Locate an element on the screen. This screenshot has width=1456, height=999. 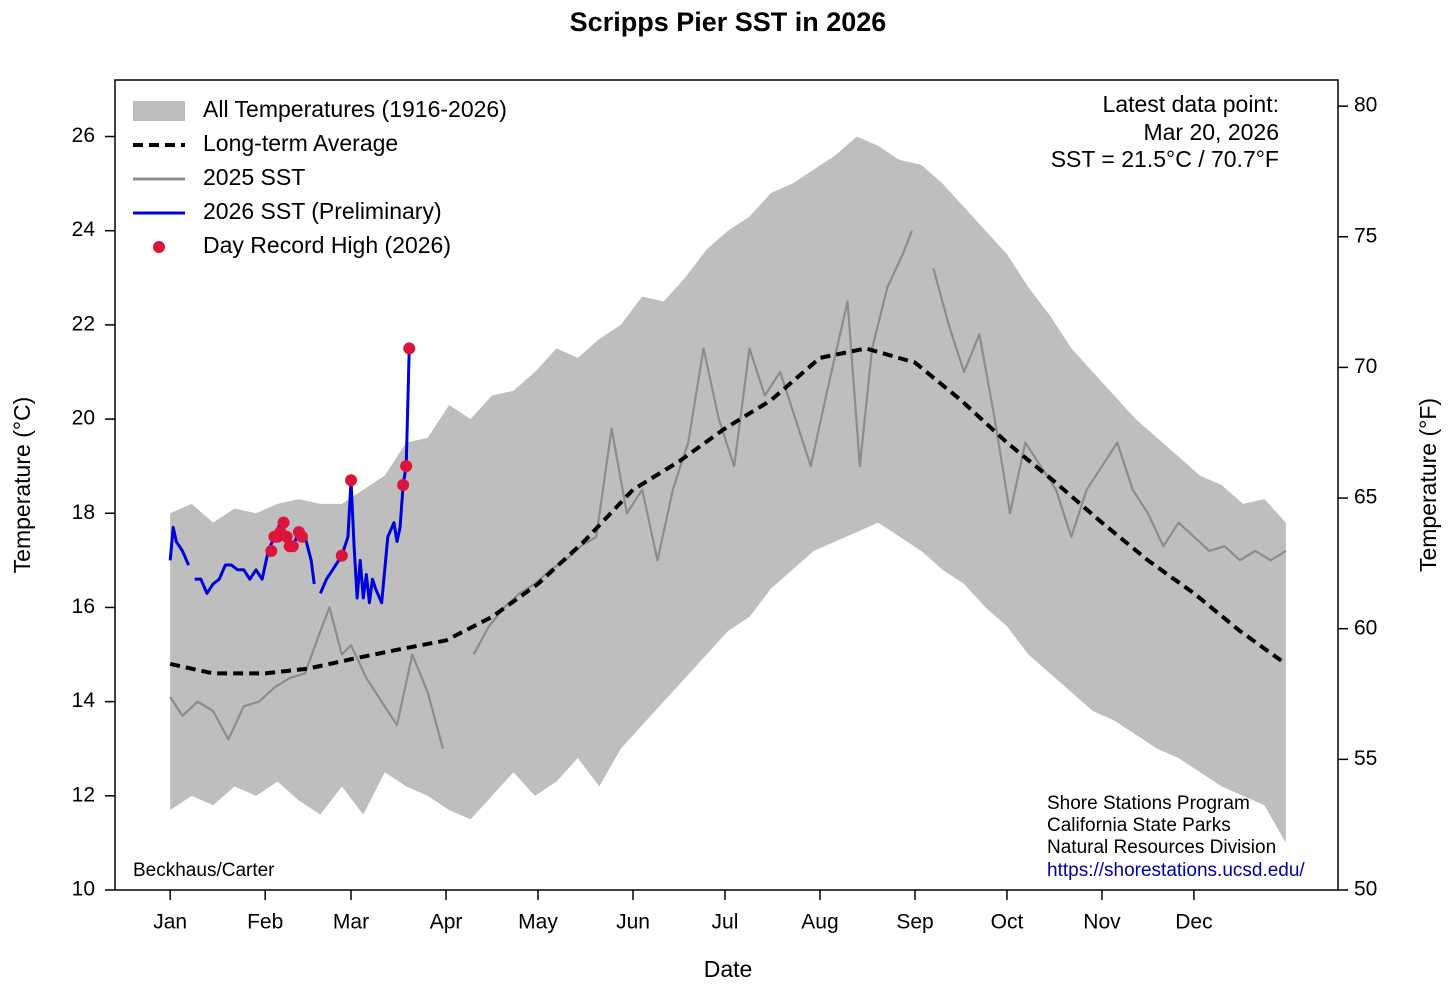
credit: Natural Resources Division is located at coordinates (1161, 847).